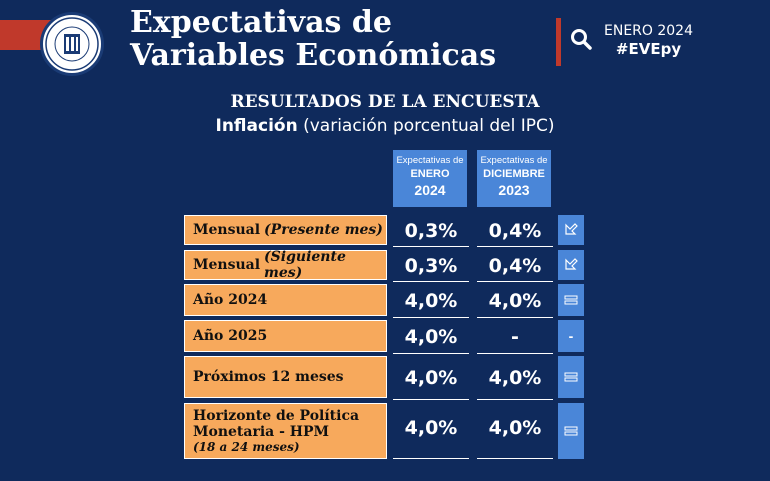 The image size is (770, 481). Describe the element at coordinates (581, 41) in the screenshot. I see `search-icon` at that location.